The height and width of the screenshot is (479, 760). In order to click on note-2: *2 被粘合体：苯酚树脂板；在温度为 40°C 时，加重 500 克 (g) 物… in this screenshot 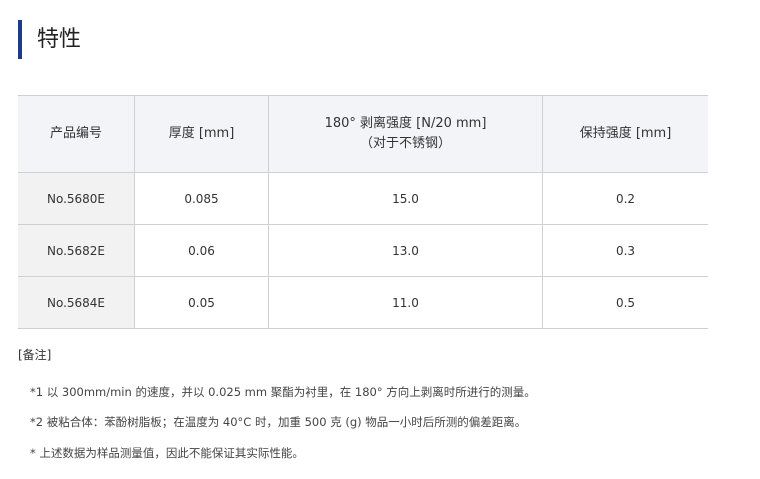, I will do `click(278, 422)`.